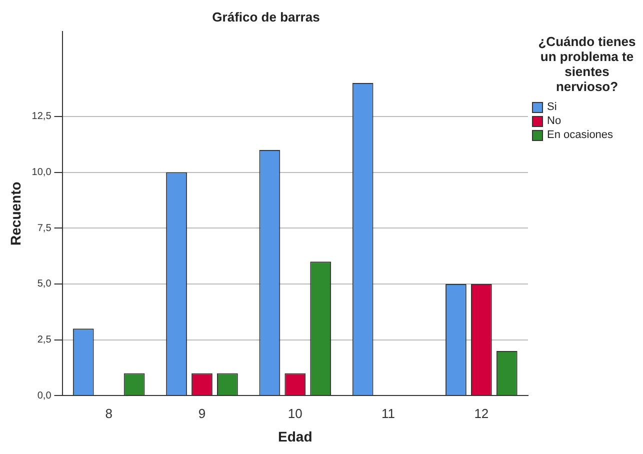 The height and width of the screenshot is (454, 643). Describe the element at coordinates (108, 413) in the screenshot. I see `x-tick-label: 8` at that location.